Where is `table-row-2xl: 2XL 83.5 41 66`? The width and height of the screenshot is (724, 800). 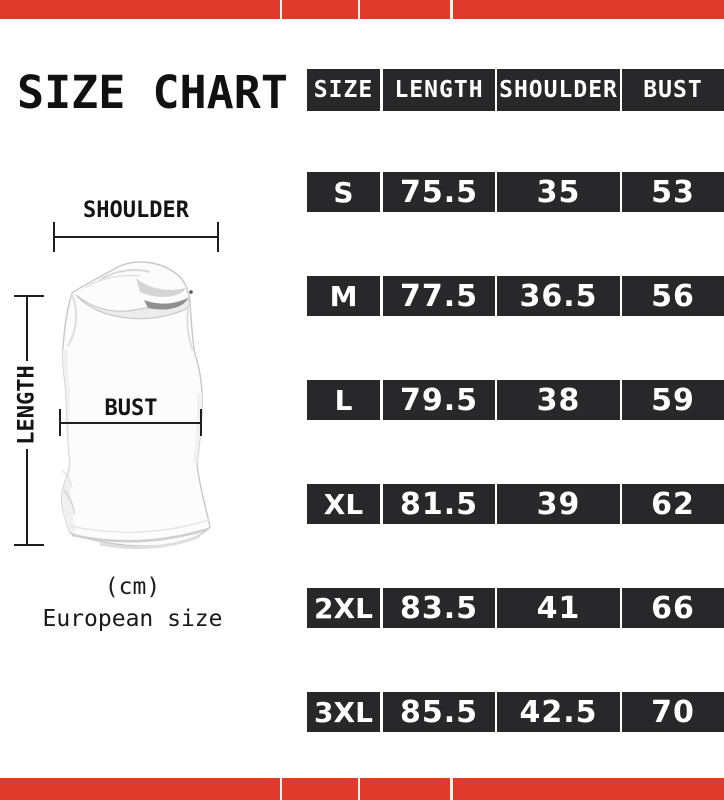 table-row-2xl: 2XL 83.5 41 66 is located at coordinates (515, 608).